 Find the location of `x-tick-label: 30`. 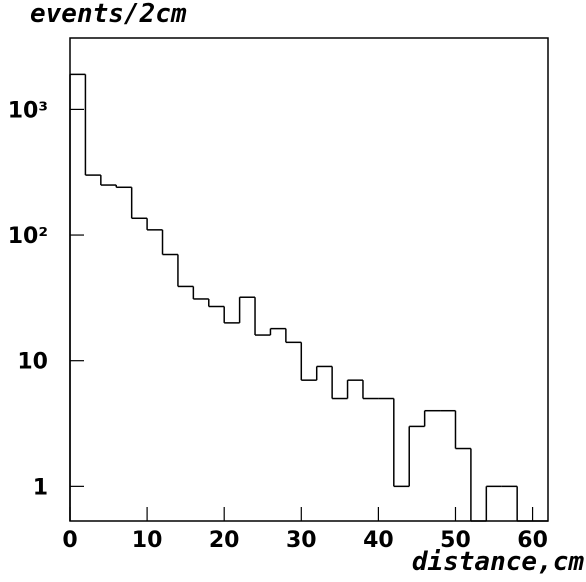

x-tick-label: 30 is located at coordinates (301, 540).